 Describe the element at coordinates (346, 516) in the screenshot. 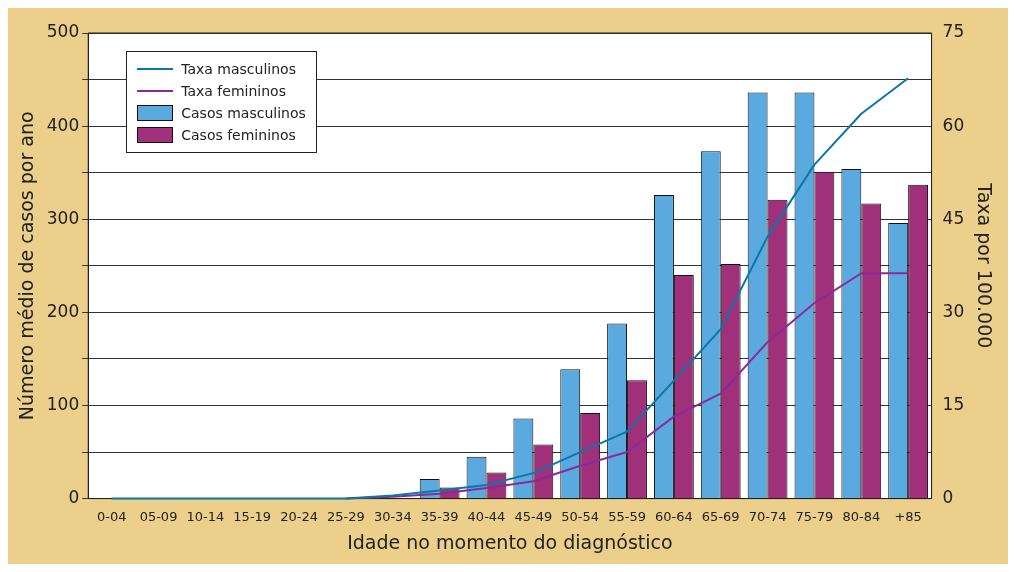

I see `x-tick-label: 25-29` at that location.